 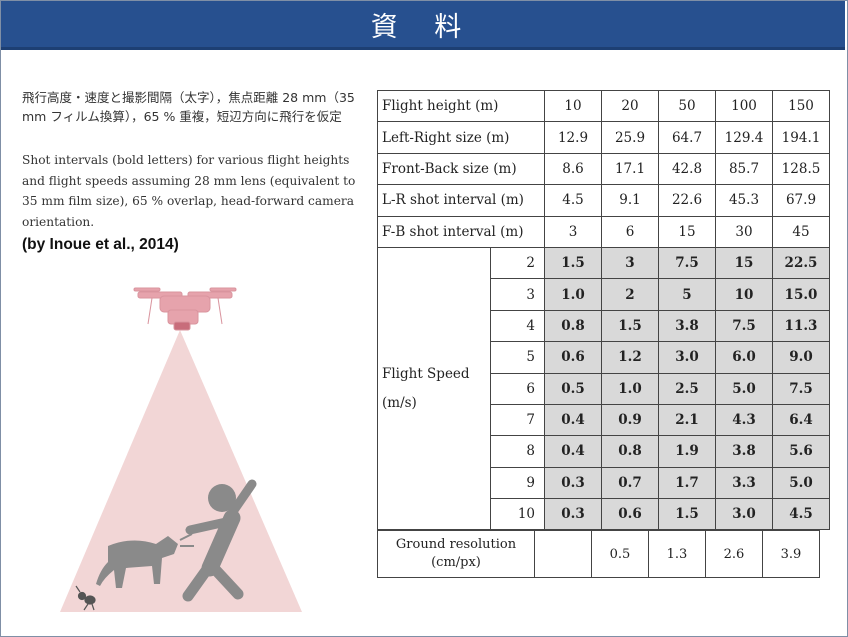 I want to click on table-cell: 25.9, so click(x=630, y=137).